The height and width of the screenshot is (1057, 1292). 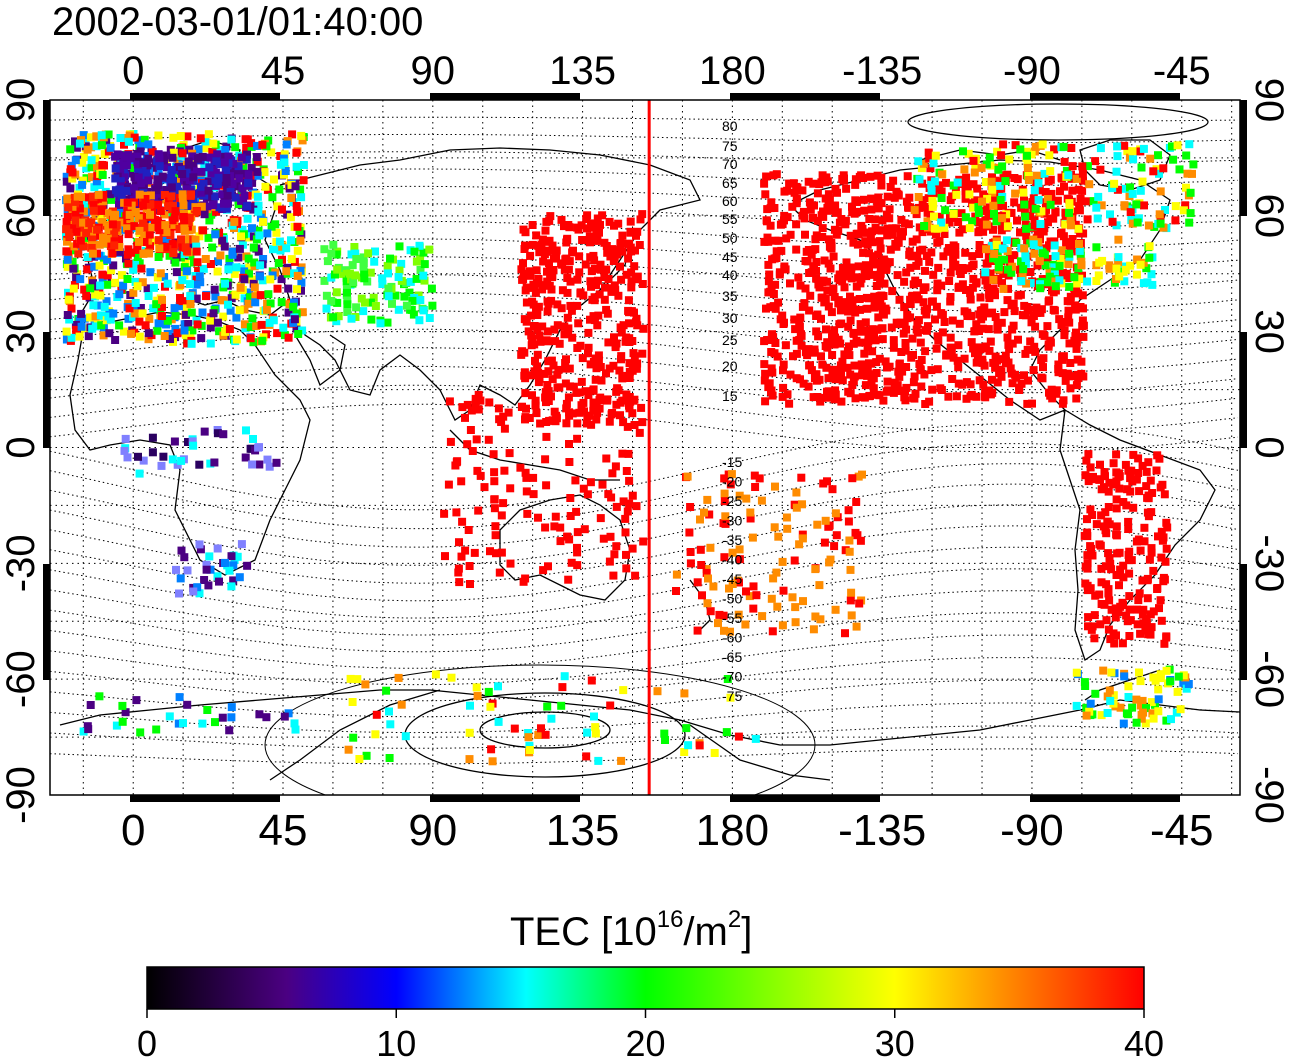 I want to click on lat-tick-label-right: -30, so click(x=1269, y=563).